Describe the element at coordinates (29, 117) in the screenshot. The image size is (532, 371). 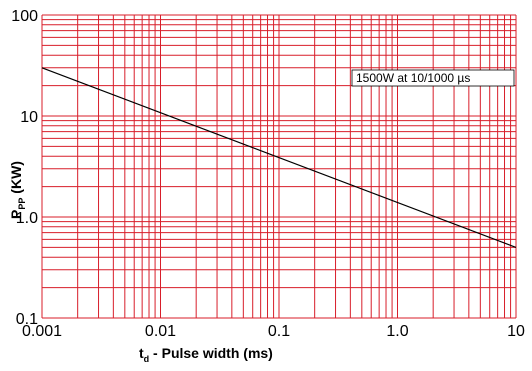
I see `y-tick-label: 10` at that location.